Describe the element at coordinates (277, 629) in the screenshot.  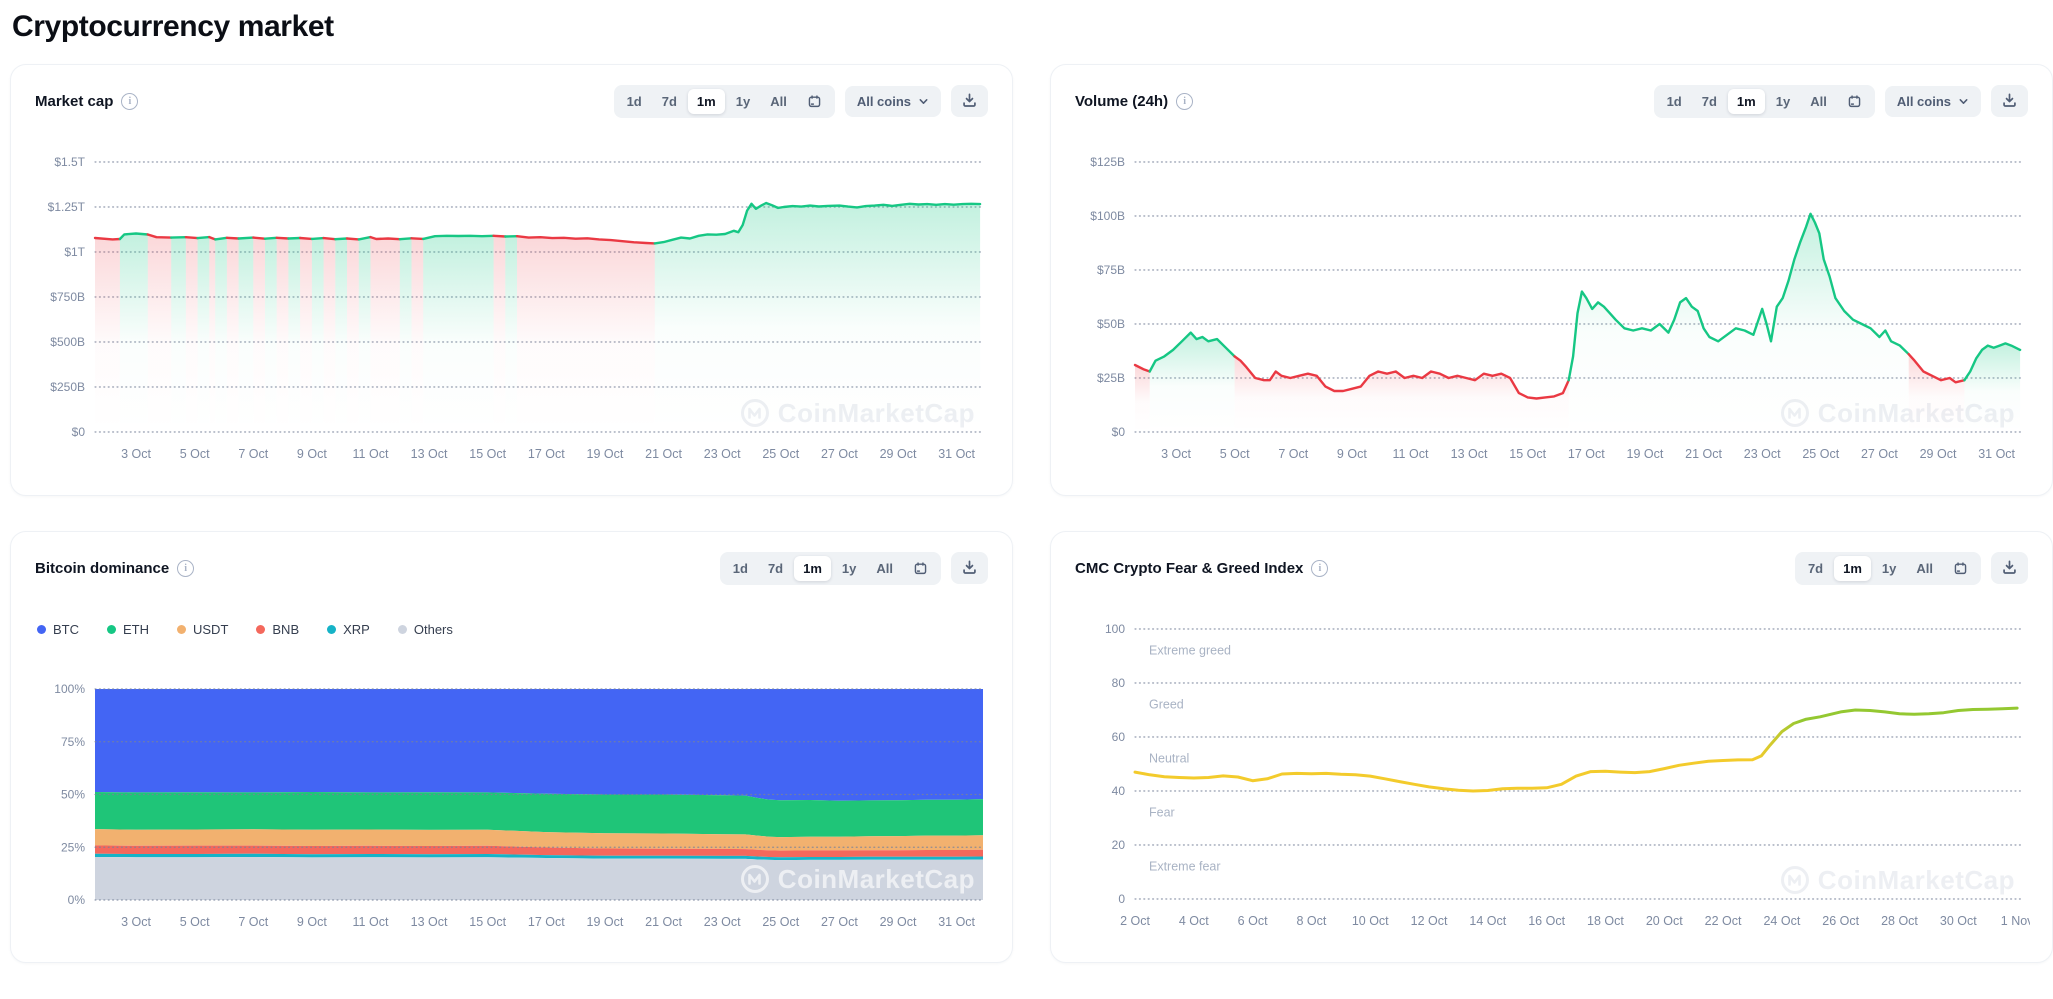
I see `legend-item-bnb: BNB` at that location.